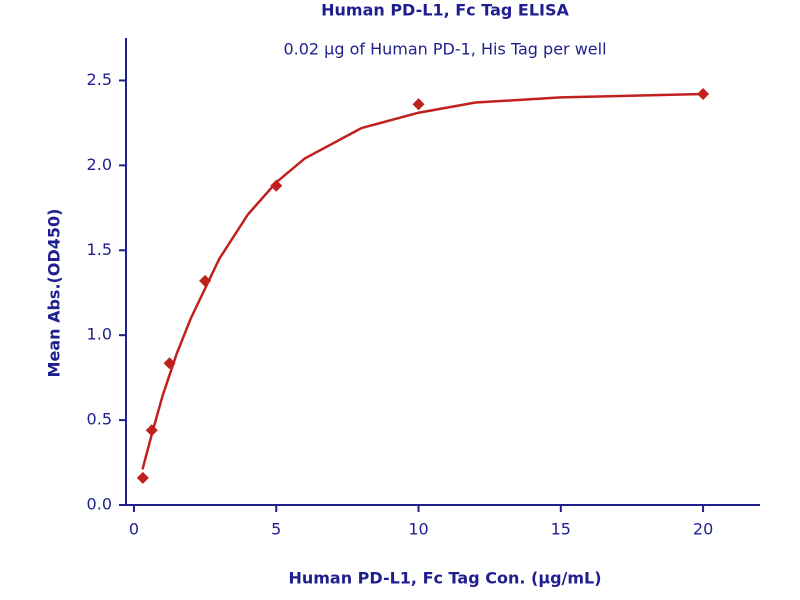  I want to click on x-tick-label: 15, so click(561, 529).